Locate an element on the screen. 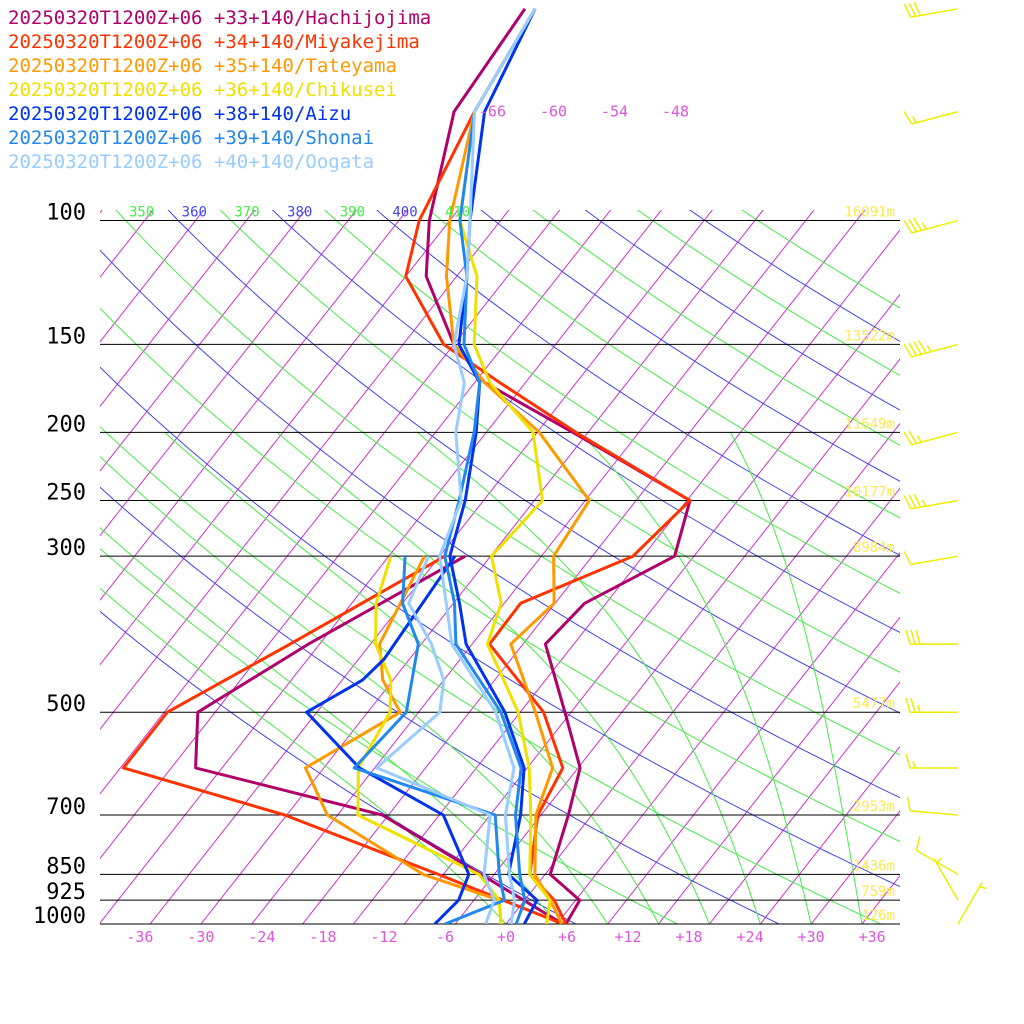 This screenshot has height=1024, width=1024. profile-tateyama-temperature is located at coordinates (518, 466).